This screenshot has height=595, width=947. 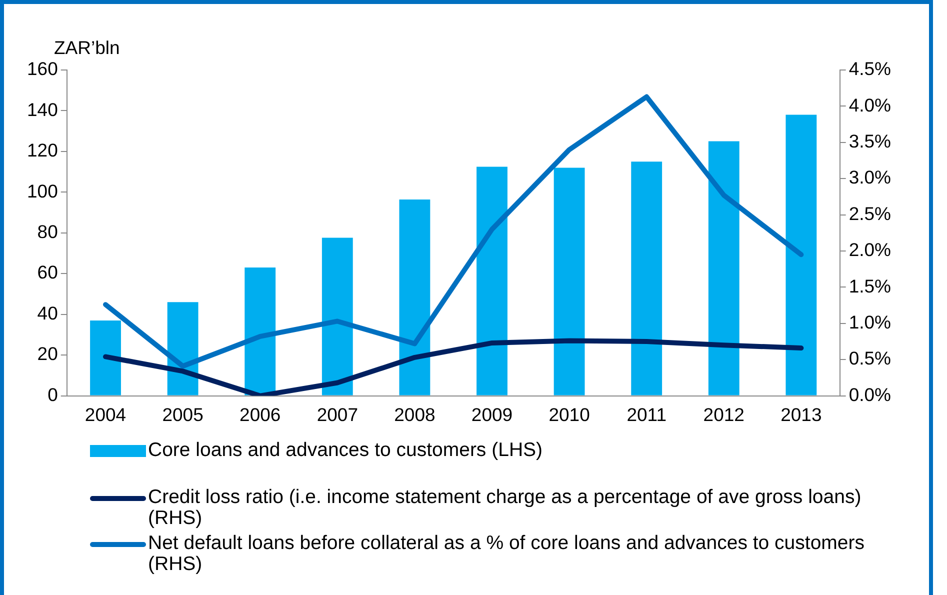 I want to click on y-tick-label: 80, so click(x=47, y=231).